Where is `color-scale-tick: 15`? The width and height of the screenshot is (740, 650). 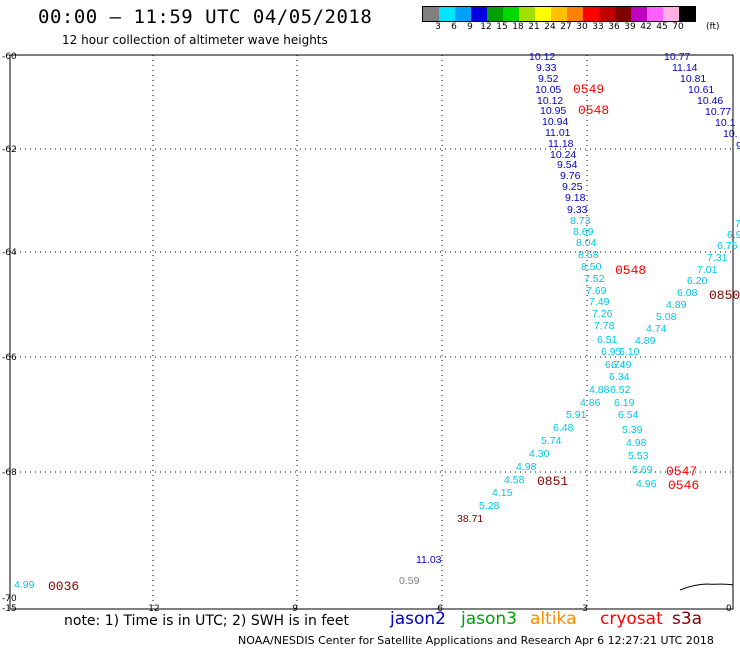 color-scale-tick: 15 is located at coordinates (502, 27).